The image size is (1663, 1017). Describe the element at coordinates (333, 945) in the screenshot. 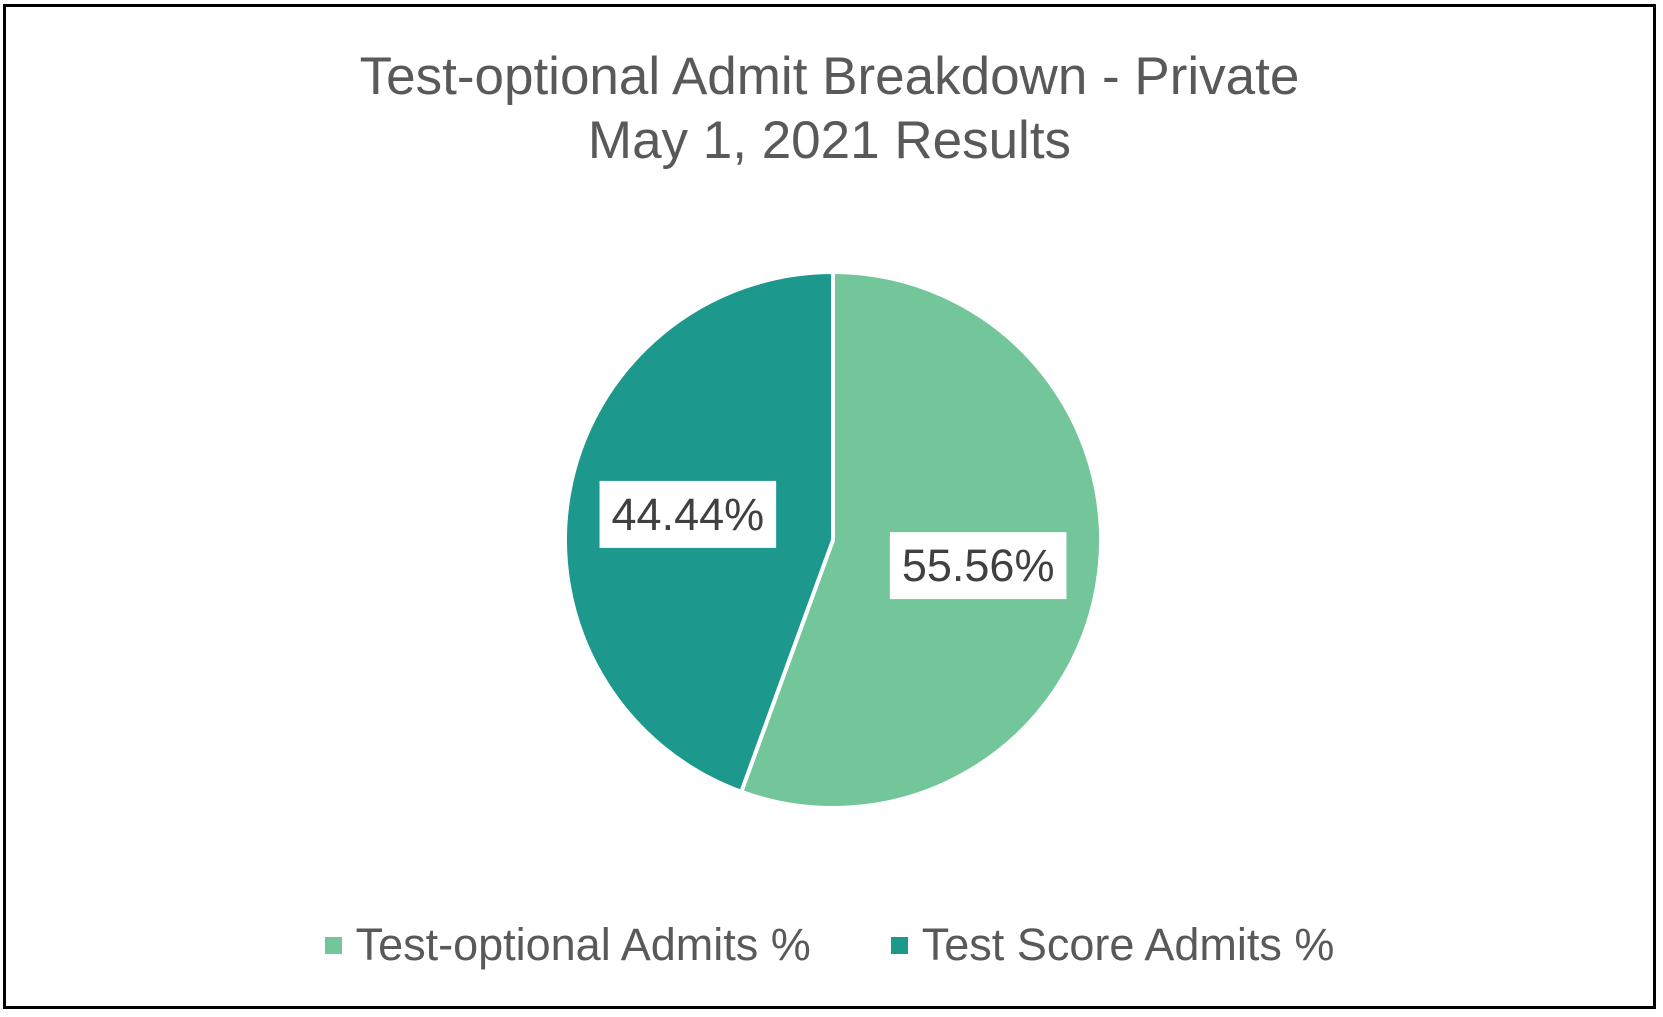

I see `legend-swatch-test-optional` at that location.